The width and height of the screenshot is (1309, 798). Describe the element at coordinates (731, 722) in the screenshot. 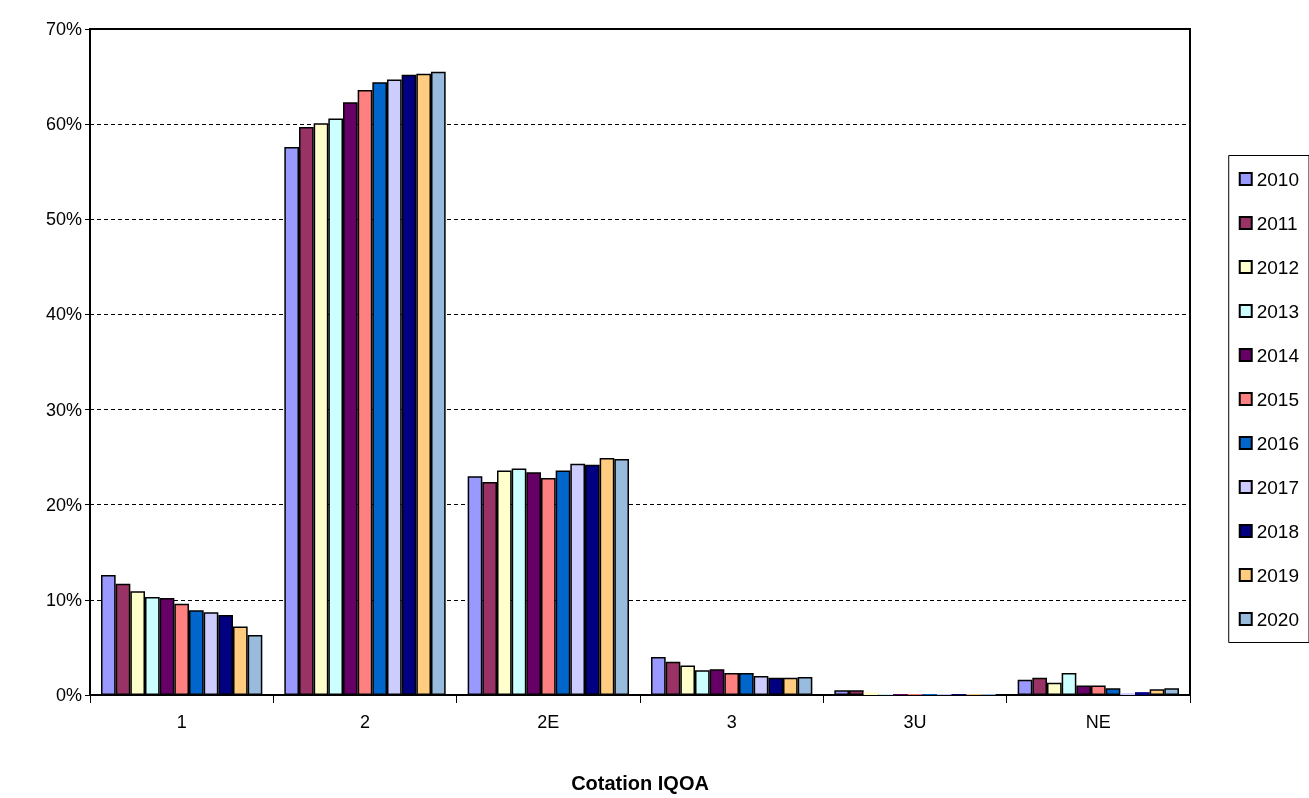

I see `x-tick-label: 3` at that location.